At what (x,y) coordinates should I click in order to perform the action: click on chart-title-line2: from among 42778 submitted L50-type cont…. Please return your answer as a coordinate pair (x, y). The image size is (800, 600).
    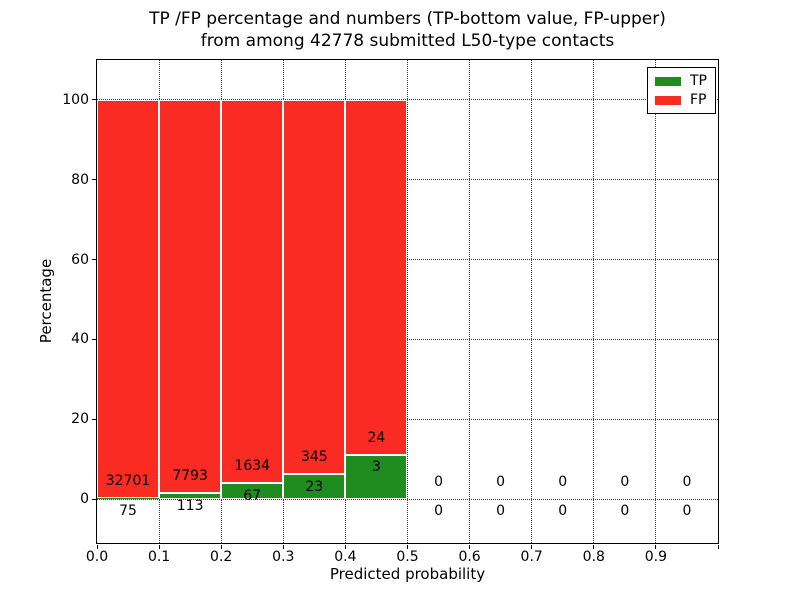
    Looking at the image, I should click on (407, 41).